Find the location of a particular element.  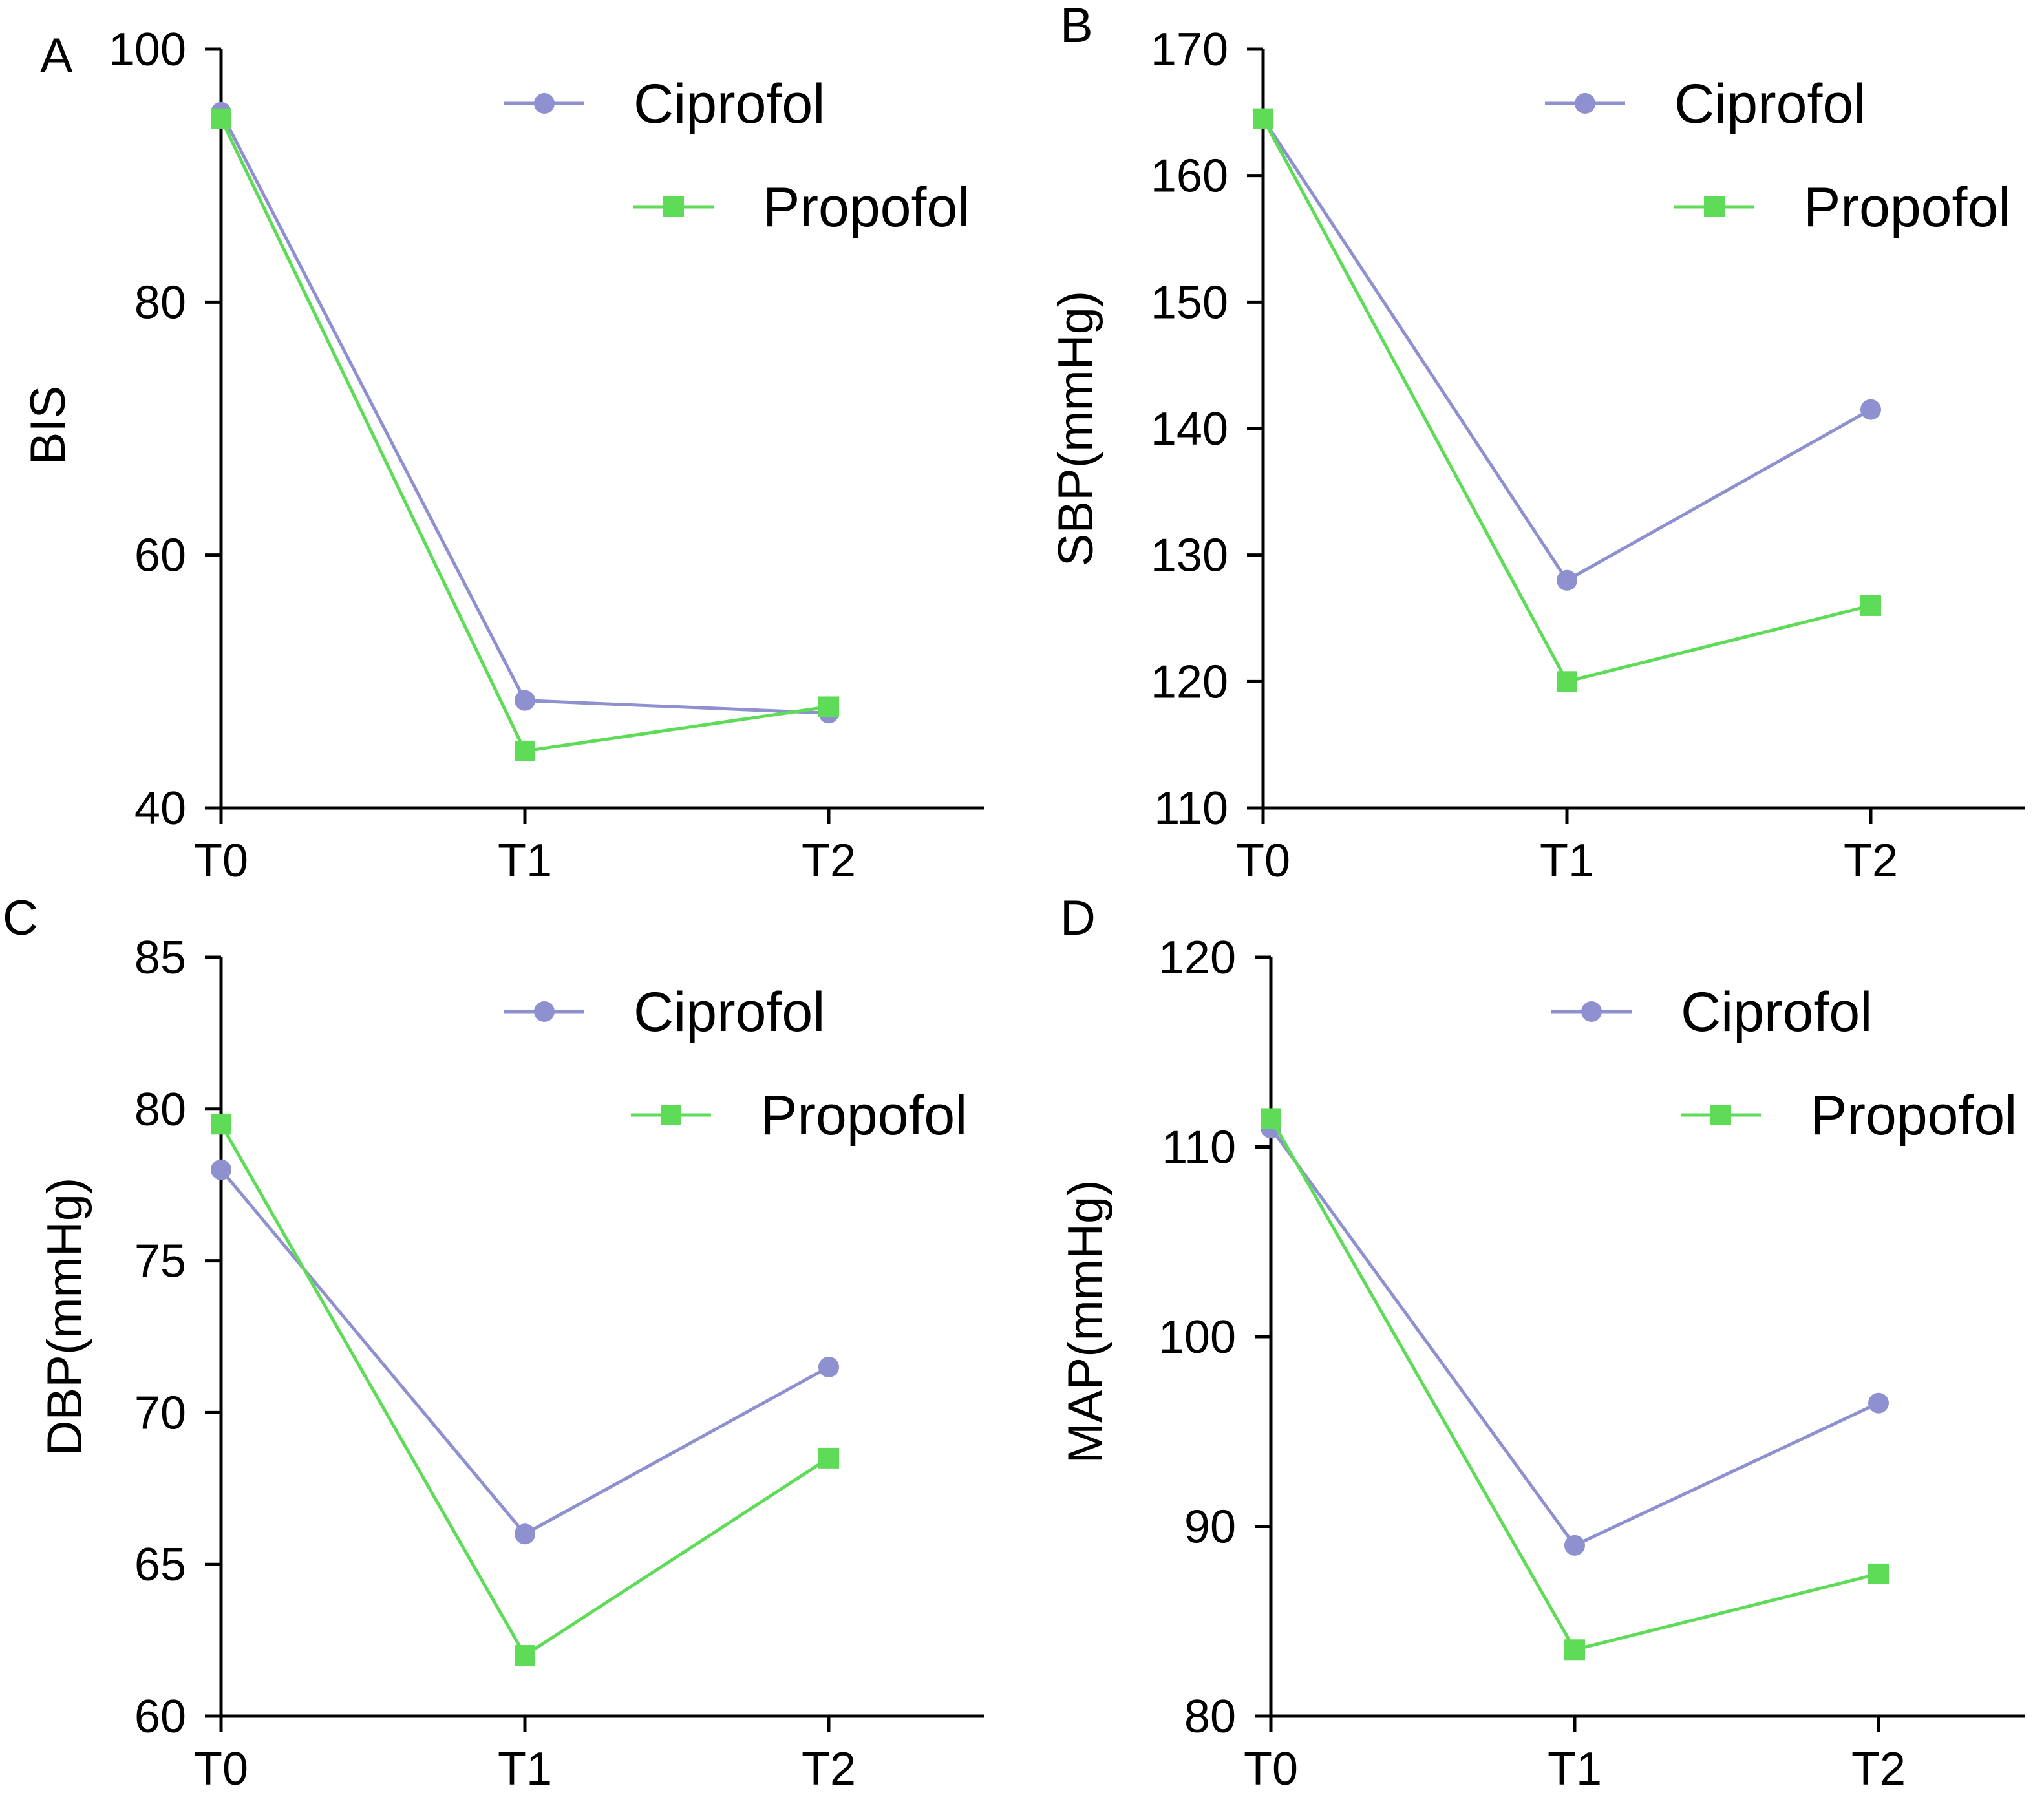

panel-label: A is located at coordinates (56, 55).